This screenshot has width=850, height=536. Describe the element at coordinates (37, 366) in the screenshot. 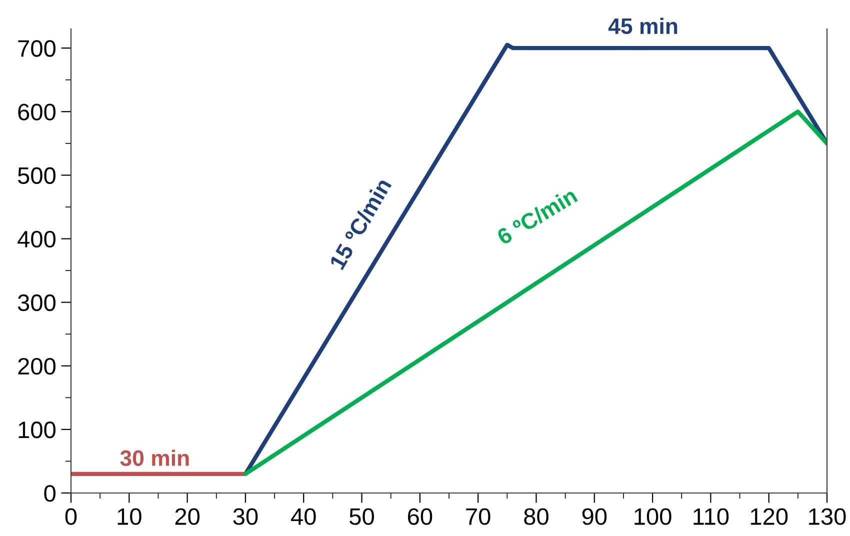

I see `y-tick-label: 200` at that location.